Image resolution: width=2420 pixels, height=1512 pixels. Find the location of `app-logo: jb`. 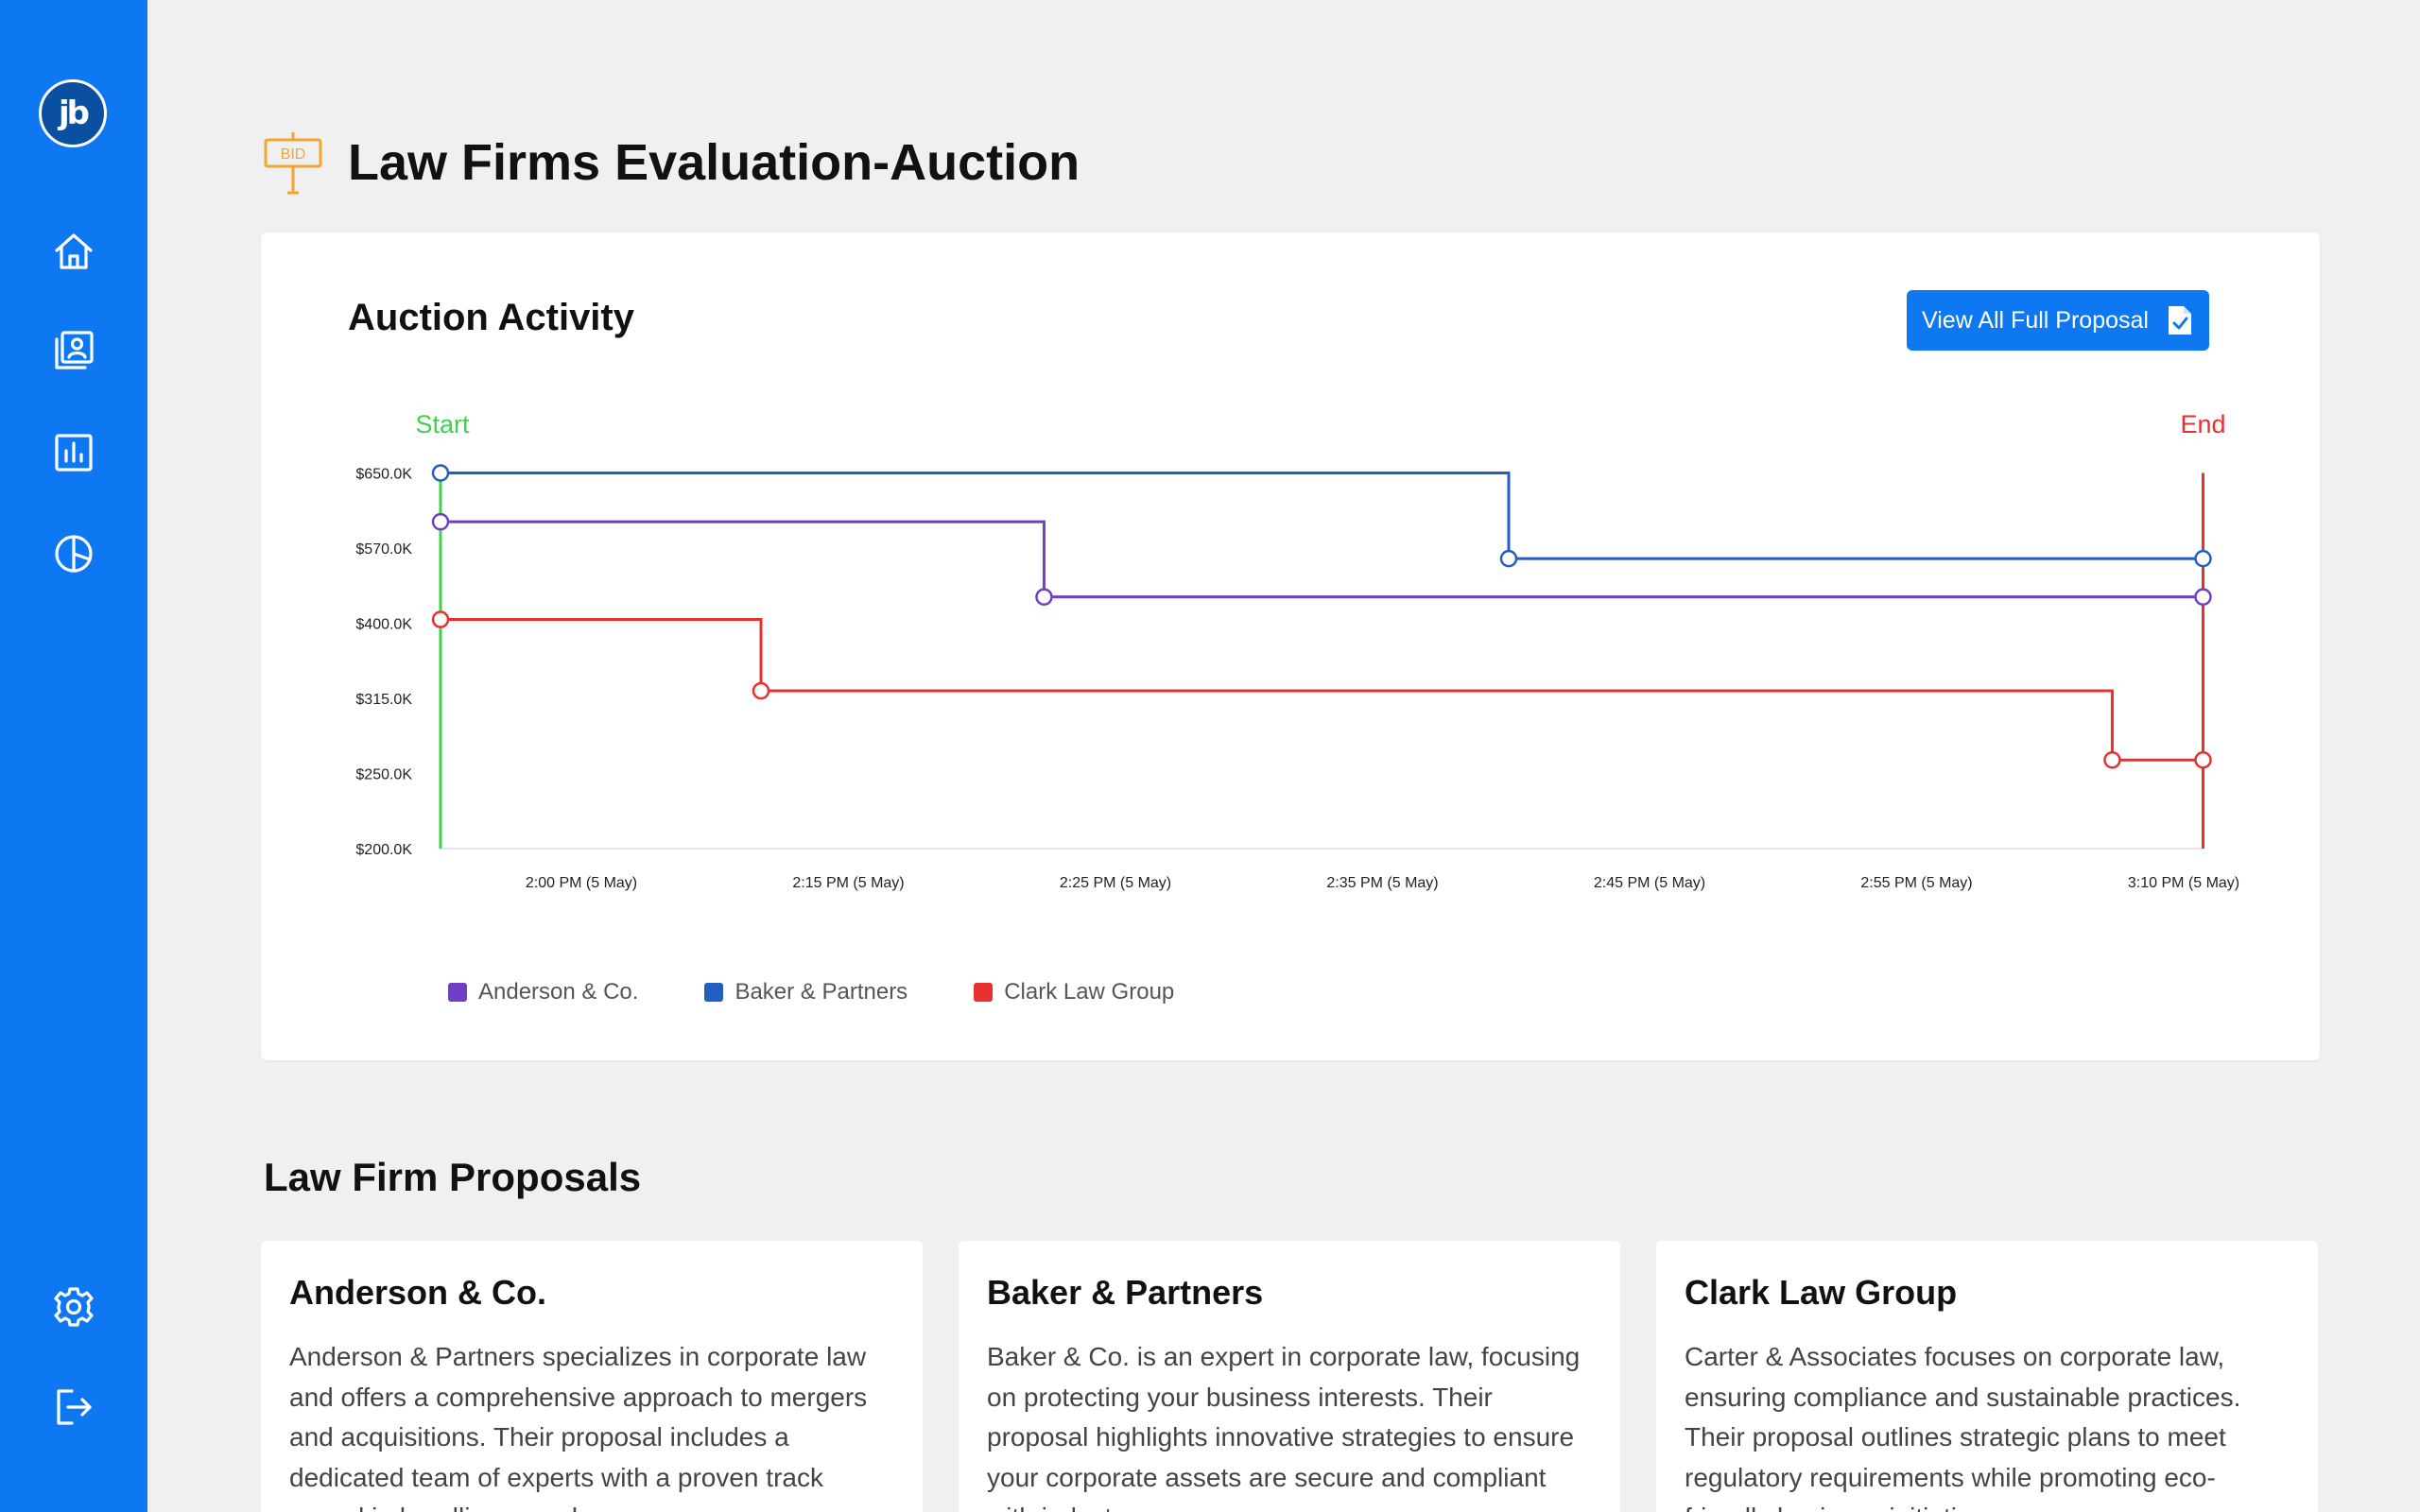

app-logo: jb is located at coordinates (73, 113).